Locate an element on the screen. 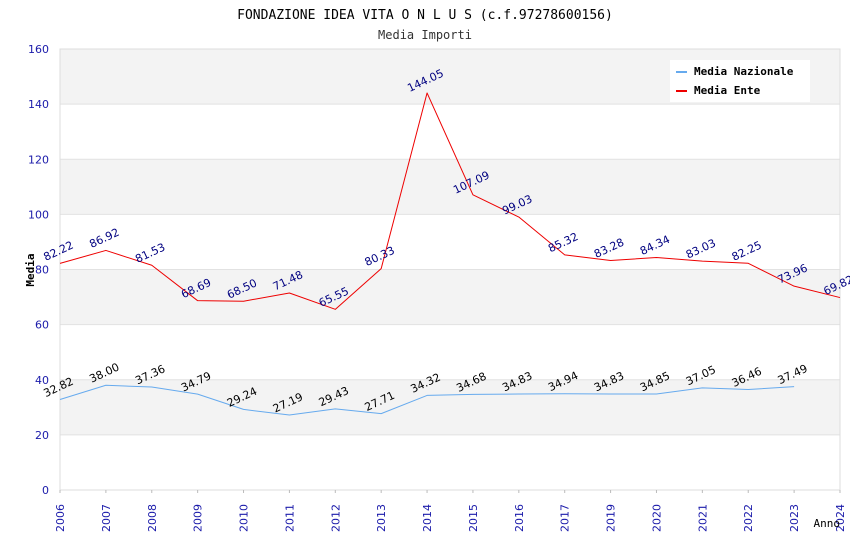  x-tick-label: 2020 is located at coordinates (656, 518).